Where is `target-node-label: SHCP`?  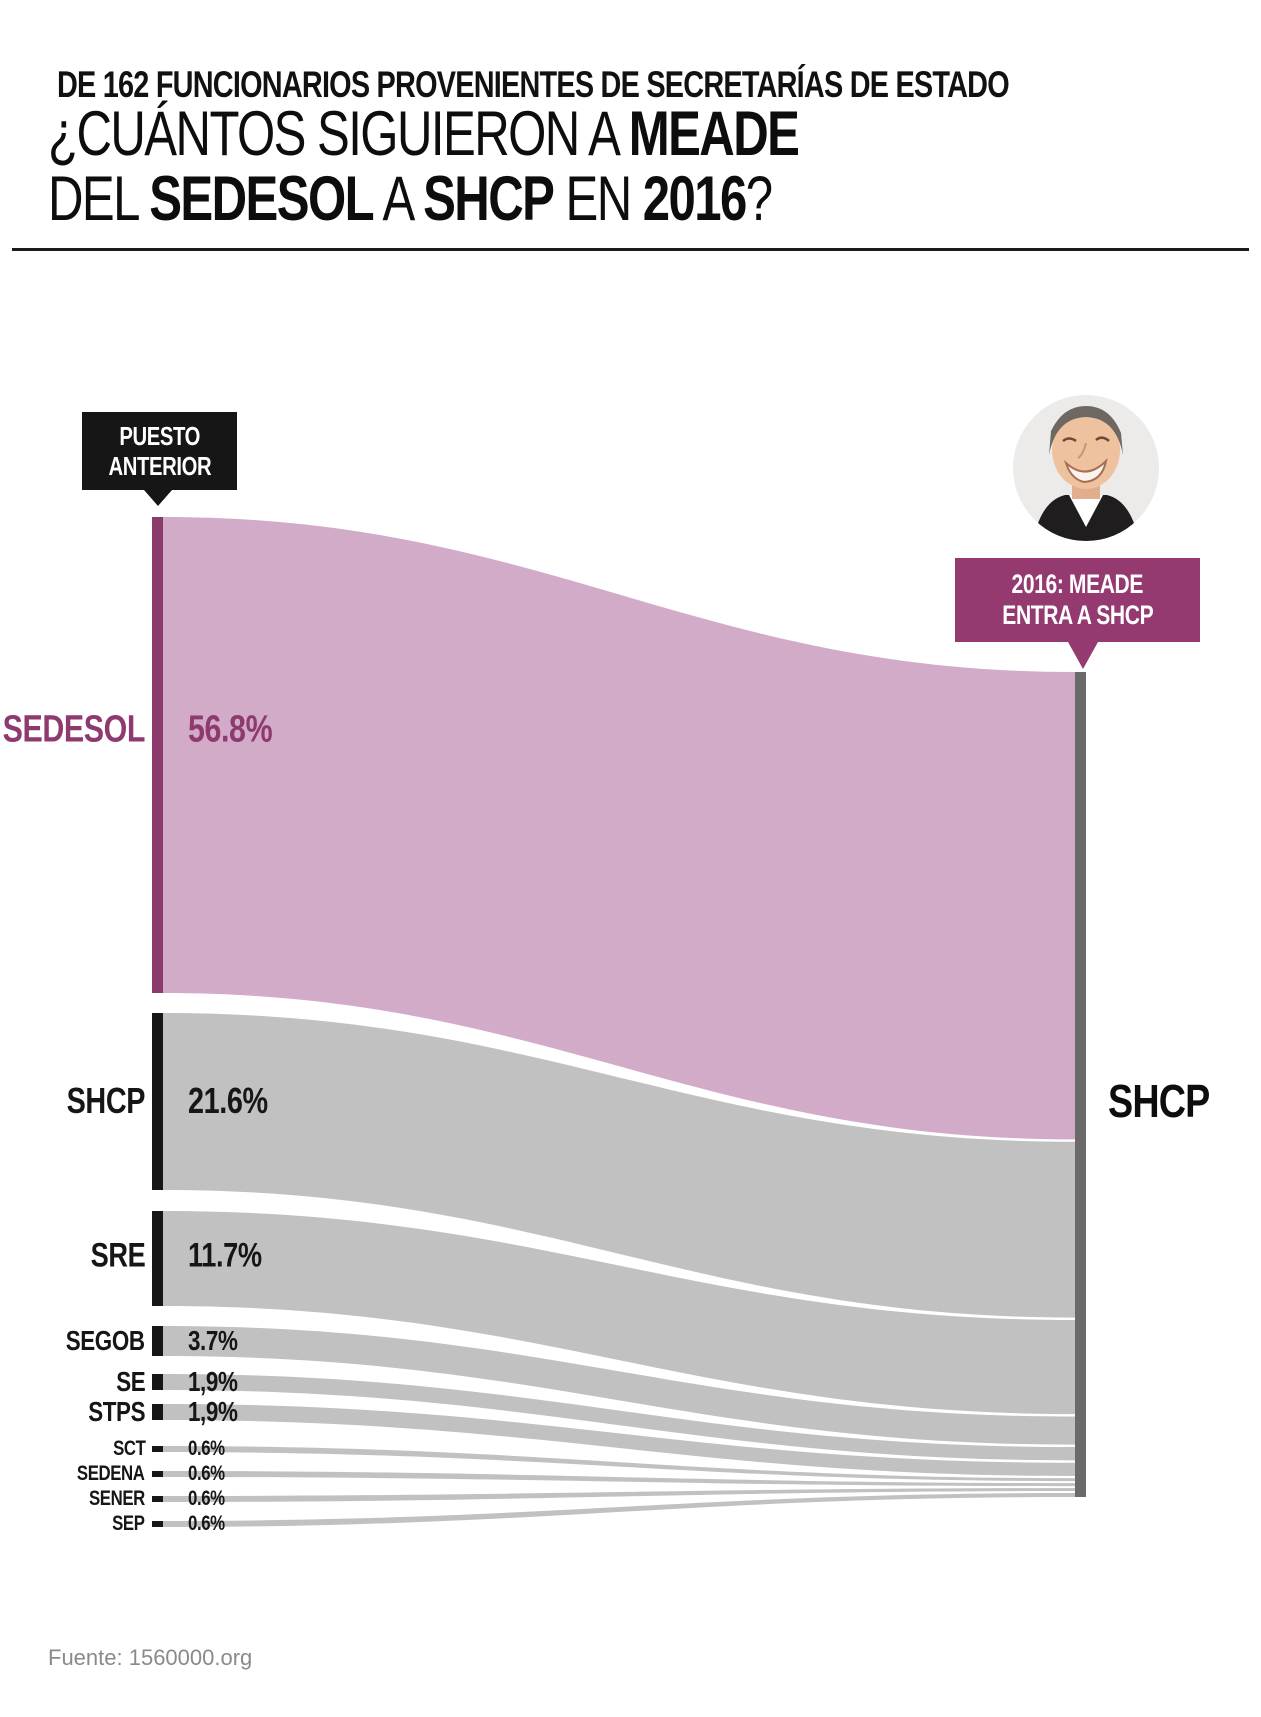
target-node-label: SHCP is located at coordinates (1159, 1101).